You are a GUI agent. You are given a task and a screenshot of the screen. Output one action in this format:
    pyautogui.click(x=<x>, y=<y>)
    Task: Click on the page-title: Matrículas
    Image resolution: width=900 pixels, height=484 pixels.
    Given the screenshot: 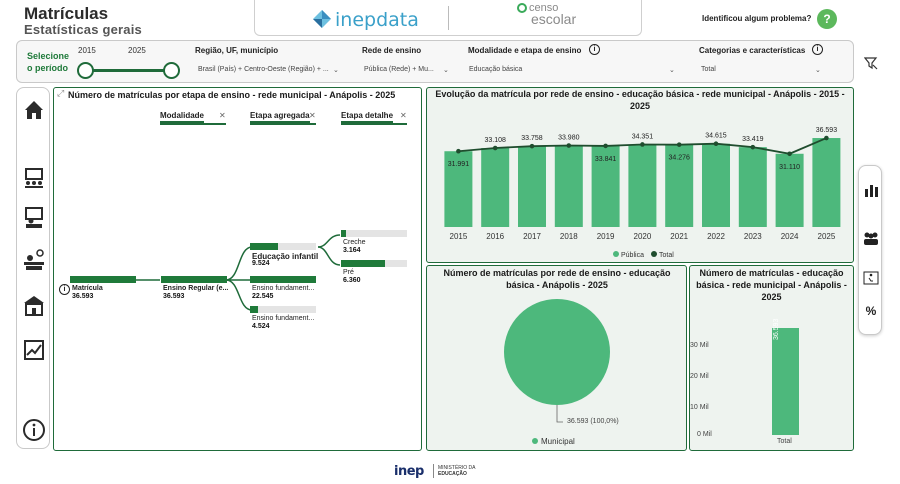 What is the action you would take?
    pyautogui.click(x=66, y=13)
    